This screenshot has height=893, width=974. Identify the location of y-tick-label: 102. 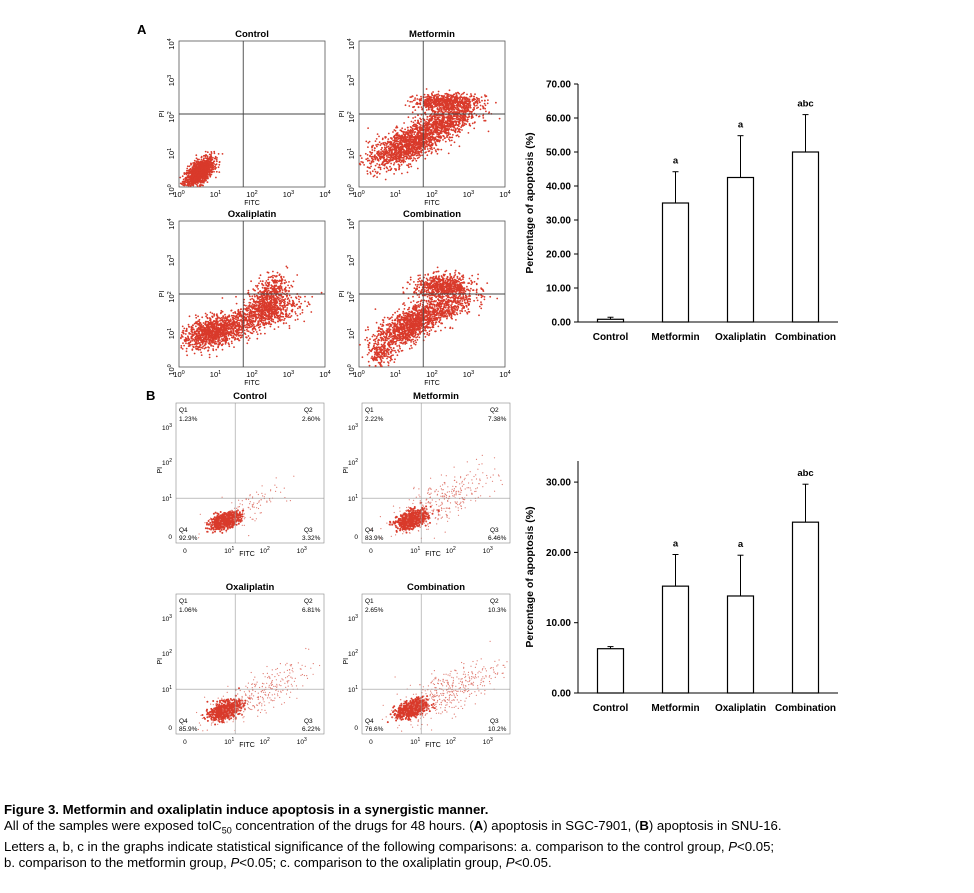
(351, 116).